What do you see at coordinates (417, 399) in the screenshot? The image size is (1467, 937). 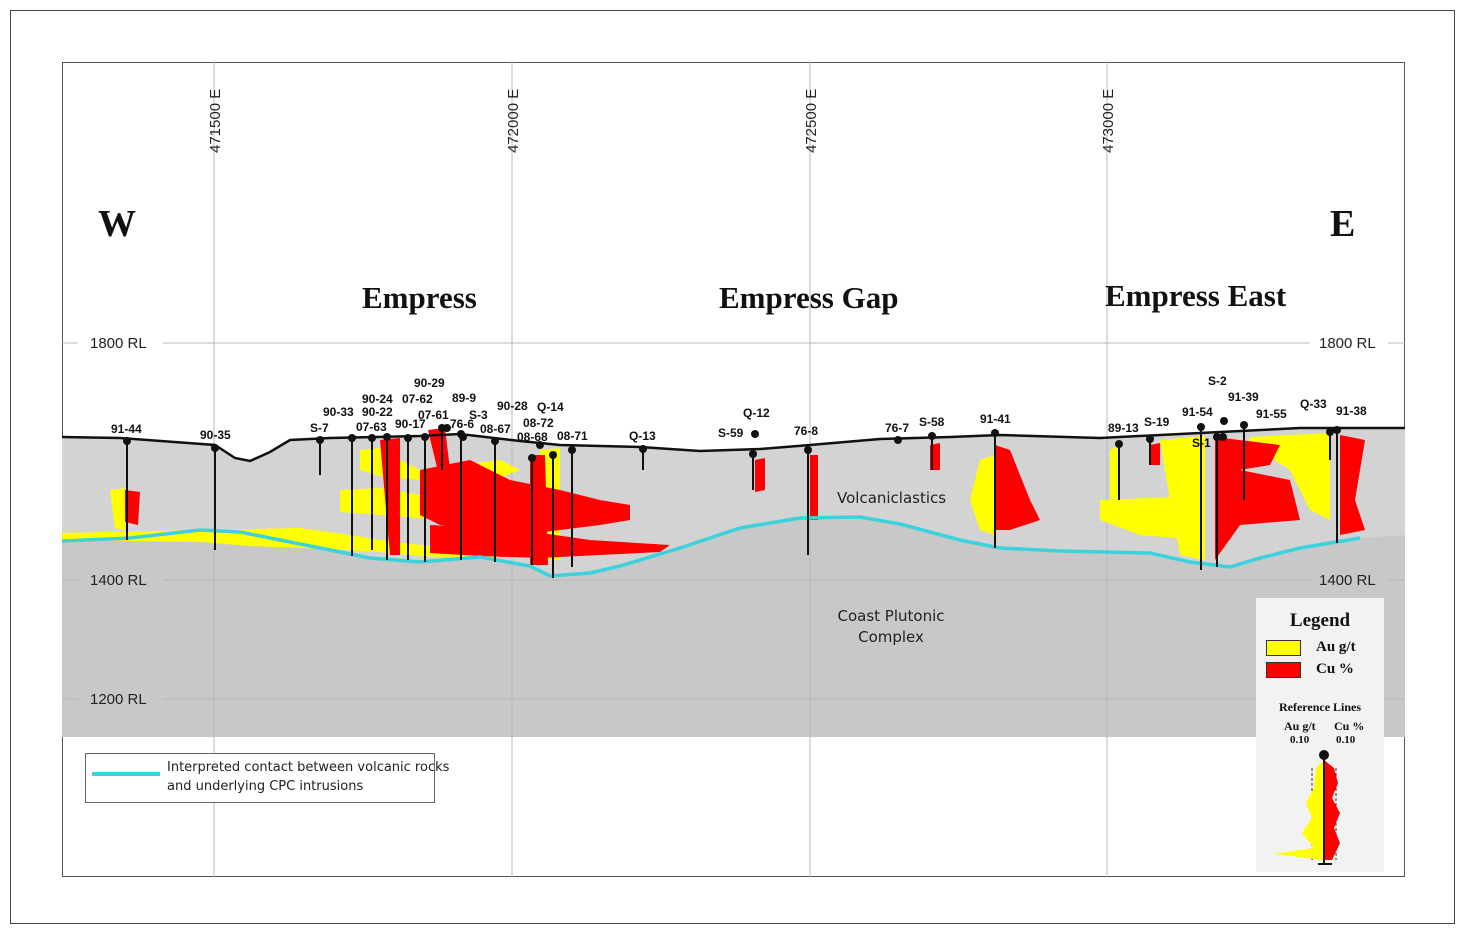 I see `drillhole-label: 07-62` at bounding box center [417, 399].